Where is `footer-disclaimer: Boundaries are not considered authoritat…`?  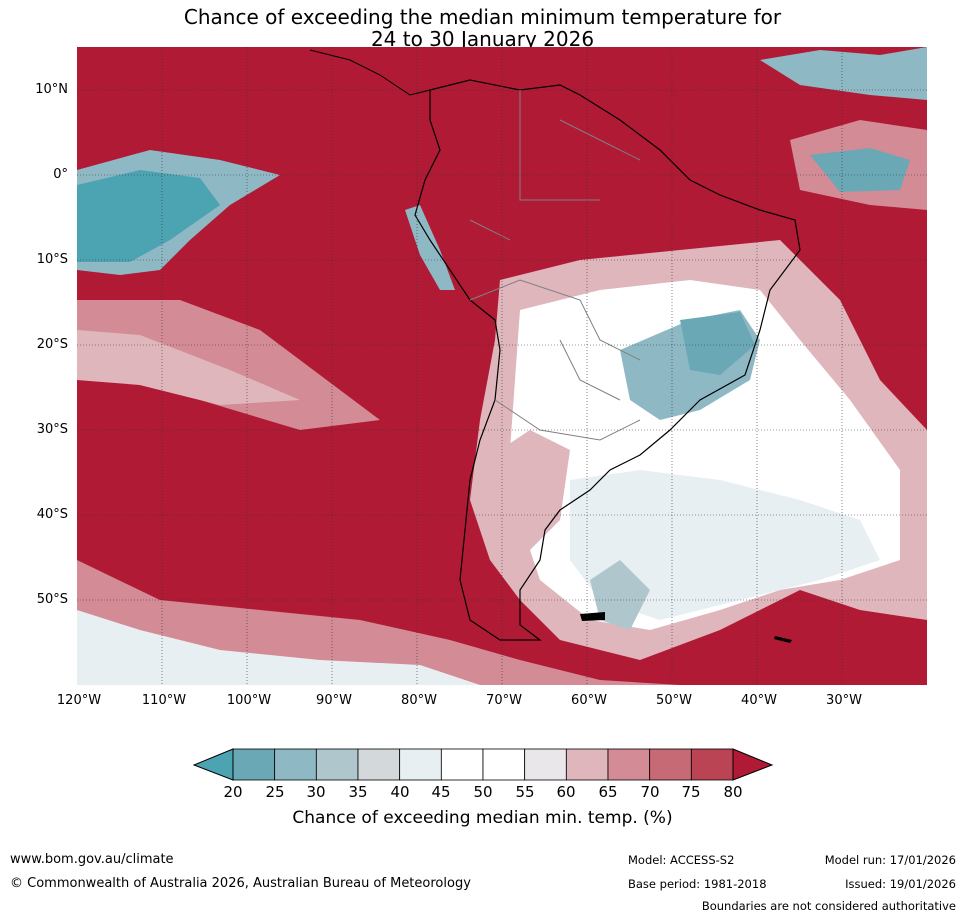
footer-disclaimer: Boundaries are not considered authoritat… is located at coordinates (828, 906).